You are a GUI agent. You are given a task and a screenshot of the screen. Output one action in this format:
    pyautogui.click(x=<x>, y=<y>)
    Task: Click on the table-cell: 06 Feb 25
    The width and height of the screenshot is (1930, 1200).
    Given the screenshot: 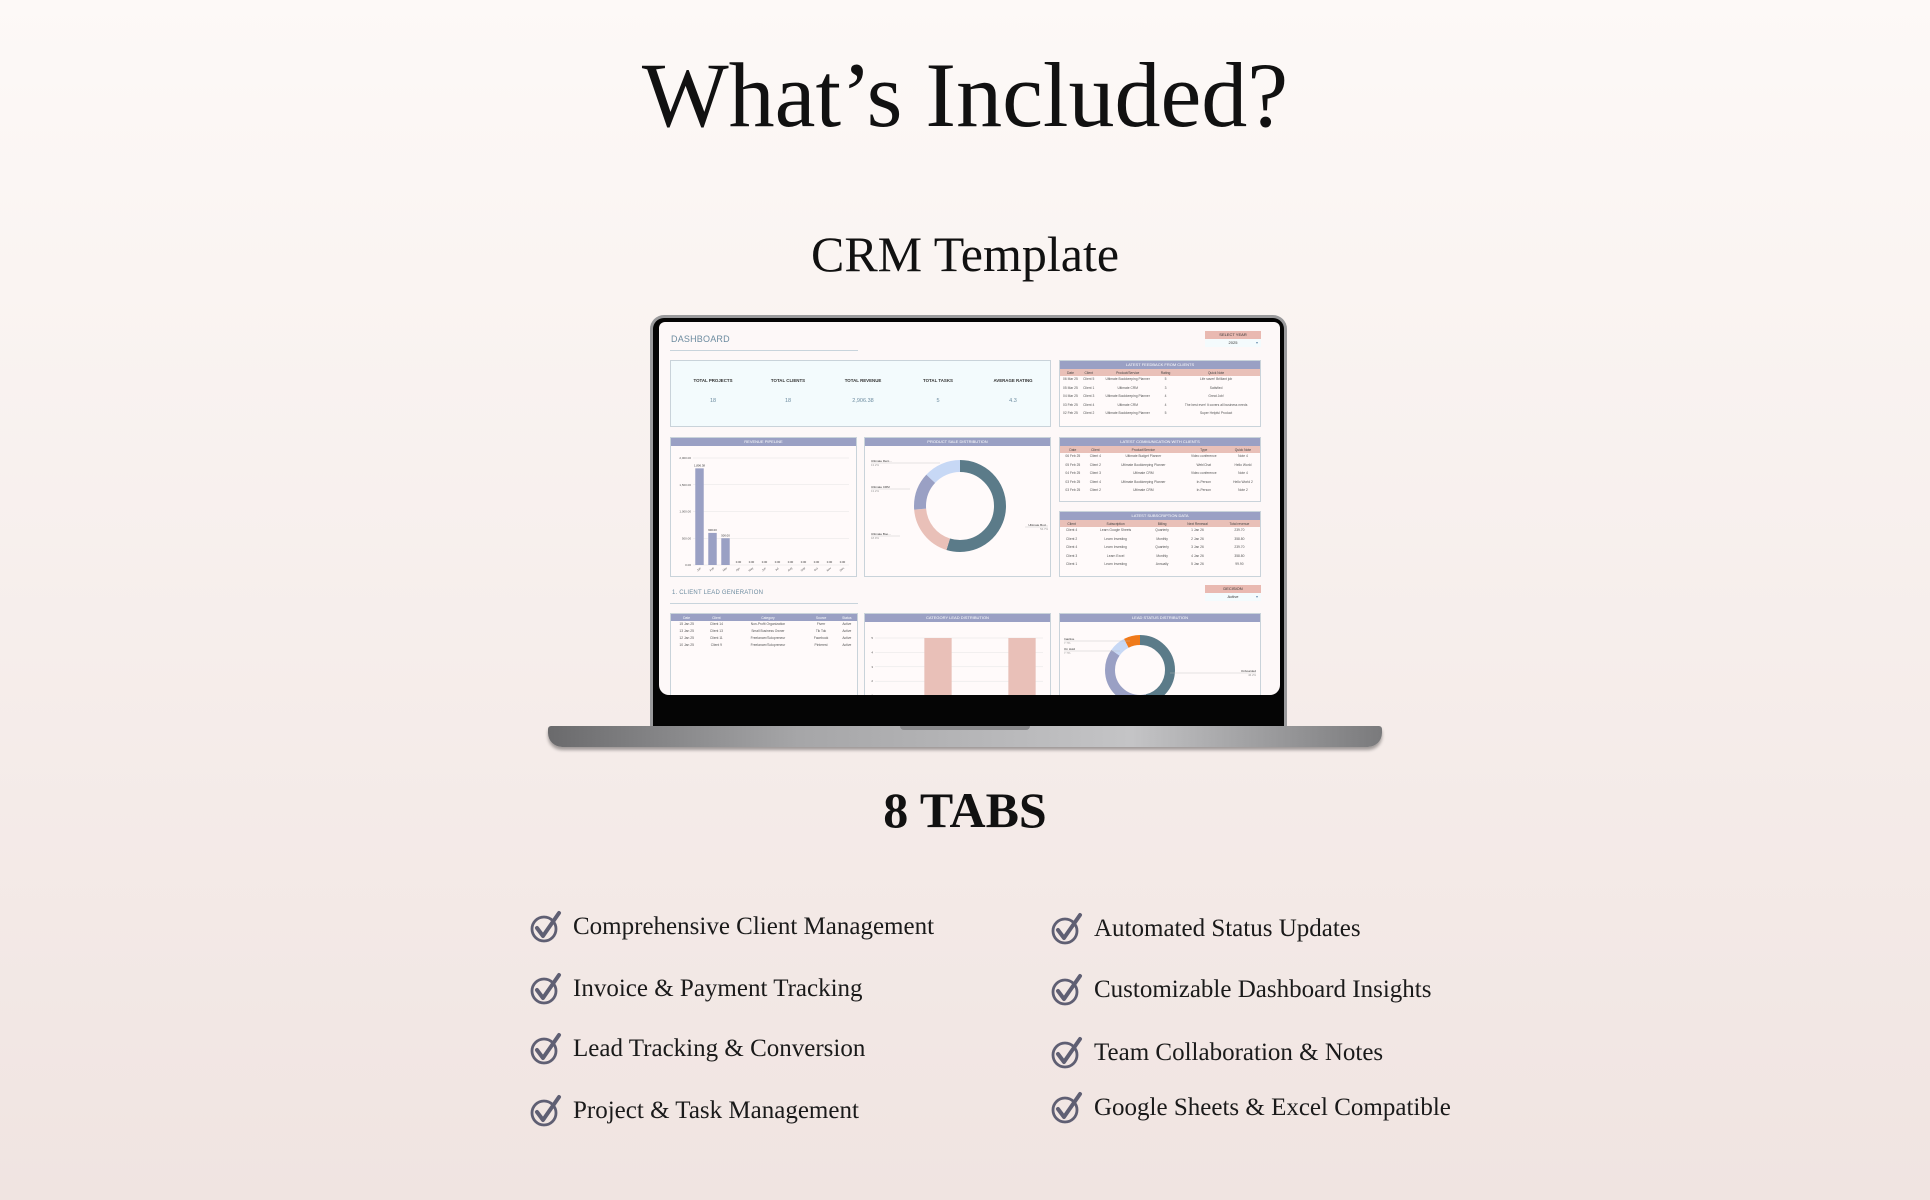 What is the action you would take?
    pyautogui.click(x=1073, y=456)
    